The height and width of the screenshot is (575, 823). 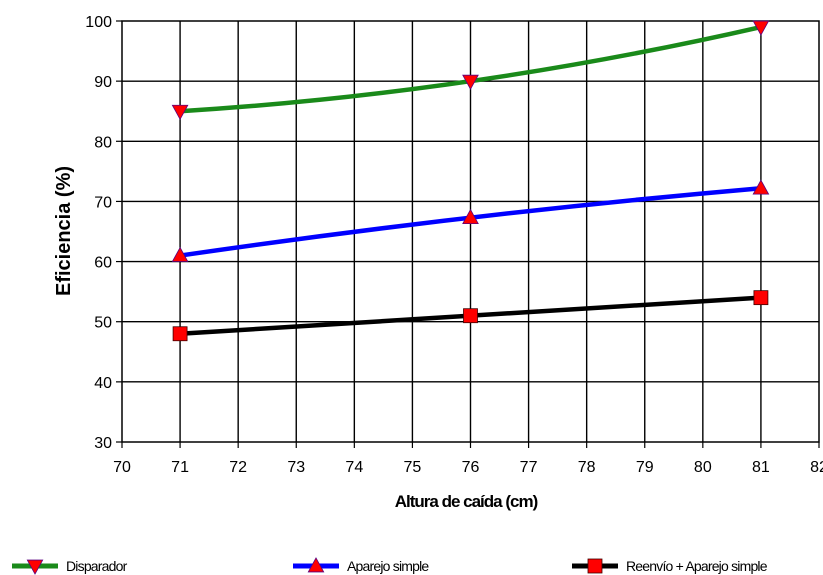 I want to click on x-tick-label: 81, so click(x=761, y=467).